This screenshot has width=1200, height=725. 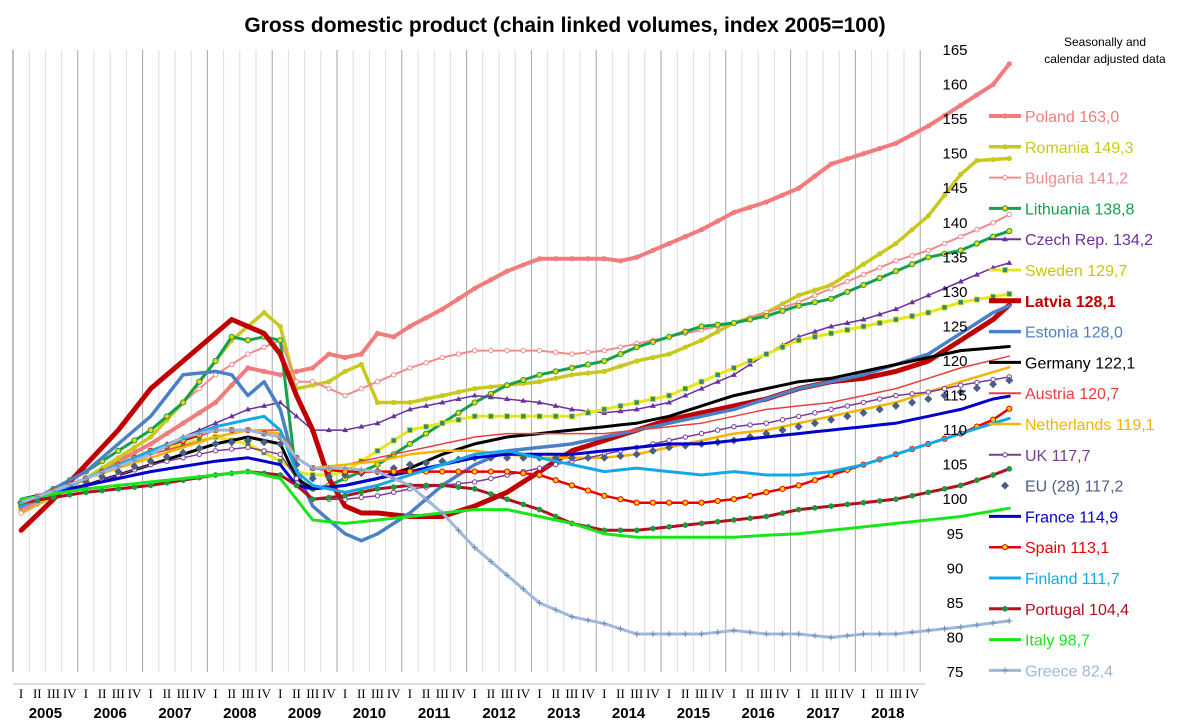 What do you see at coordinates (954, 154) in the screenshot?
I see `y-tick-label: 150` at bounding box center [954, 154].